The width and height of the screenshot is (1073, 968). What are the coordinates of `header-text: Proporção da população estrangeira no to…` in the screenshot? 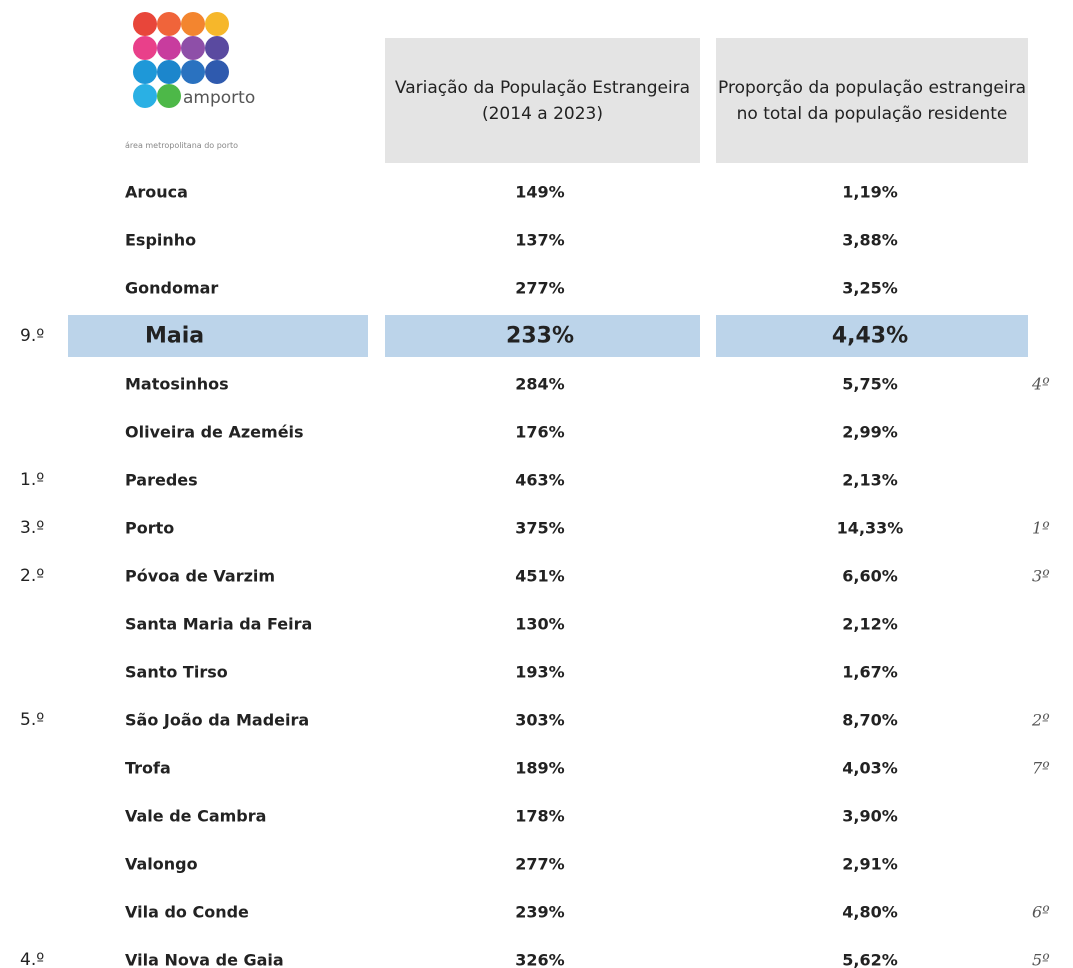 It's located at (872, 100).